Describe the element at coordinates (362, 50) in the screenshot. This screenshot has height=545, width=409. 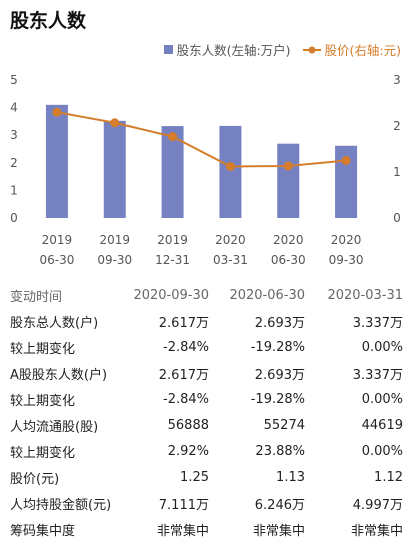
I see `legend-line-label: 股价(右轴:元)` at that location.